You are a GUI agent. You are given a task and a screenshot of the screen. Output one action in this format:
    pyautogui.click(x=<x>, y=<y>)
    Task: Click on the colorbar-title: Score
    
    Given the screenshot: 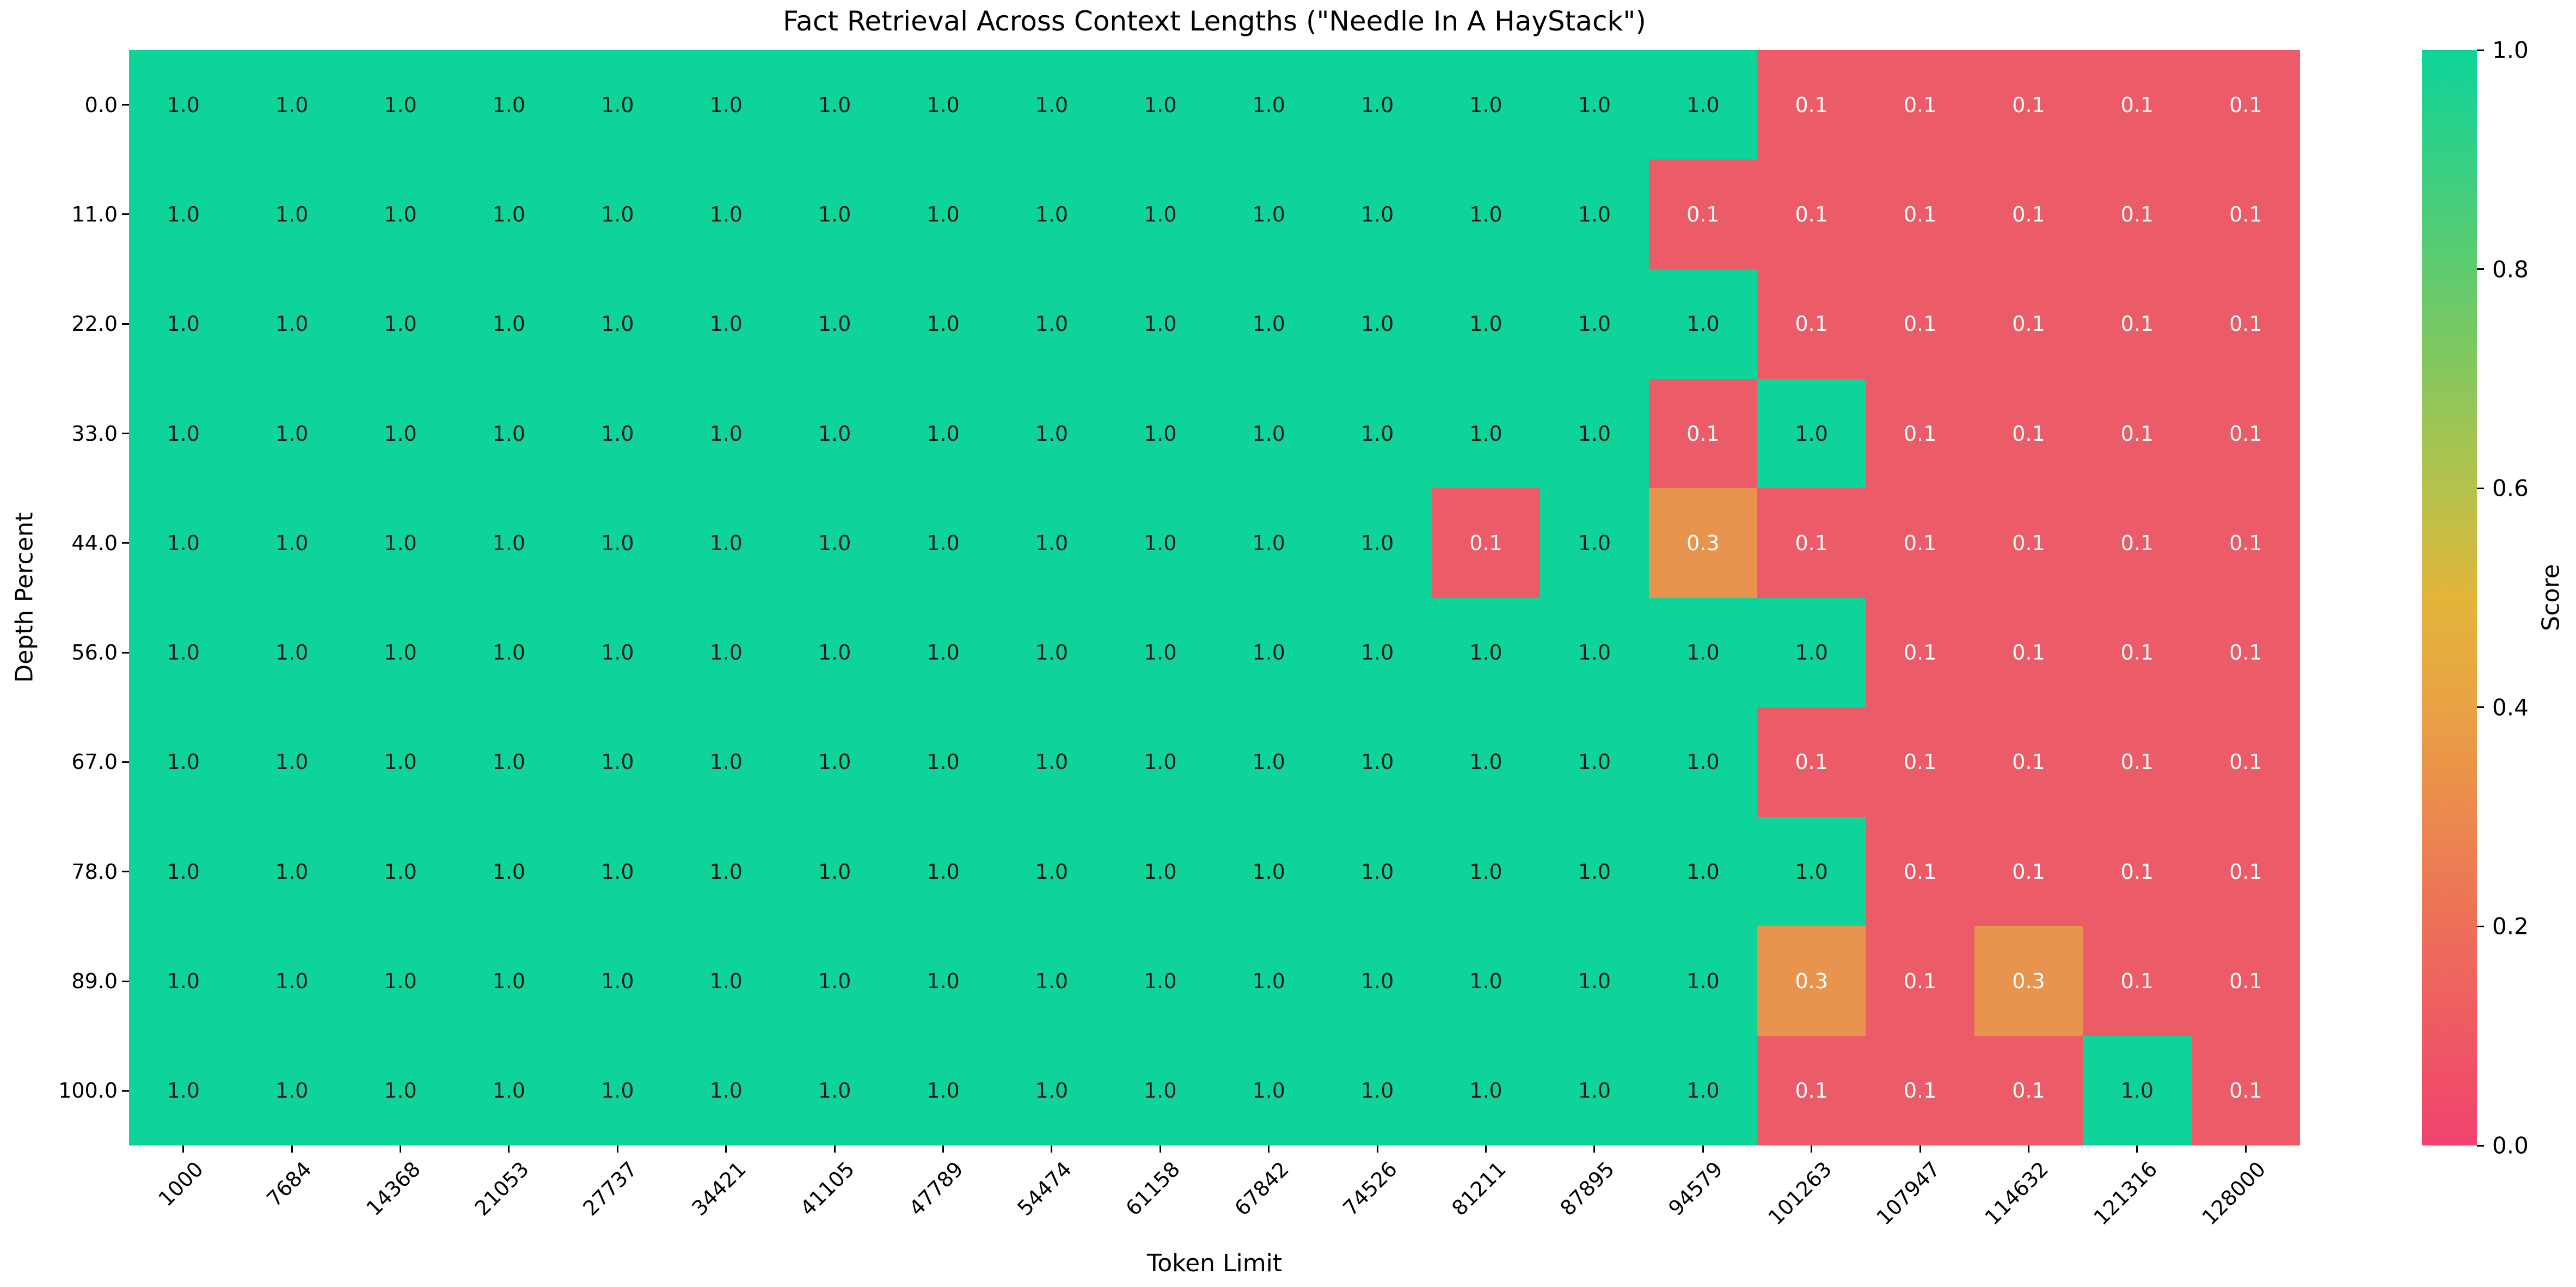 What is the action you would take?
    pyautogui.click(x=2551, y=597)
    